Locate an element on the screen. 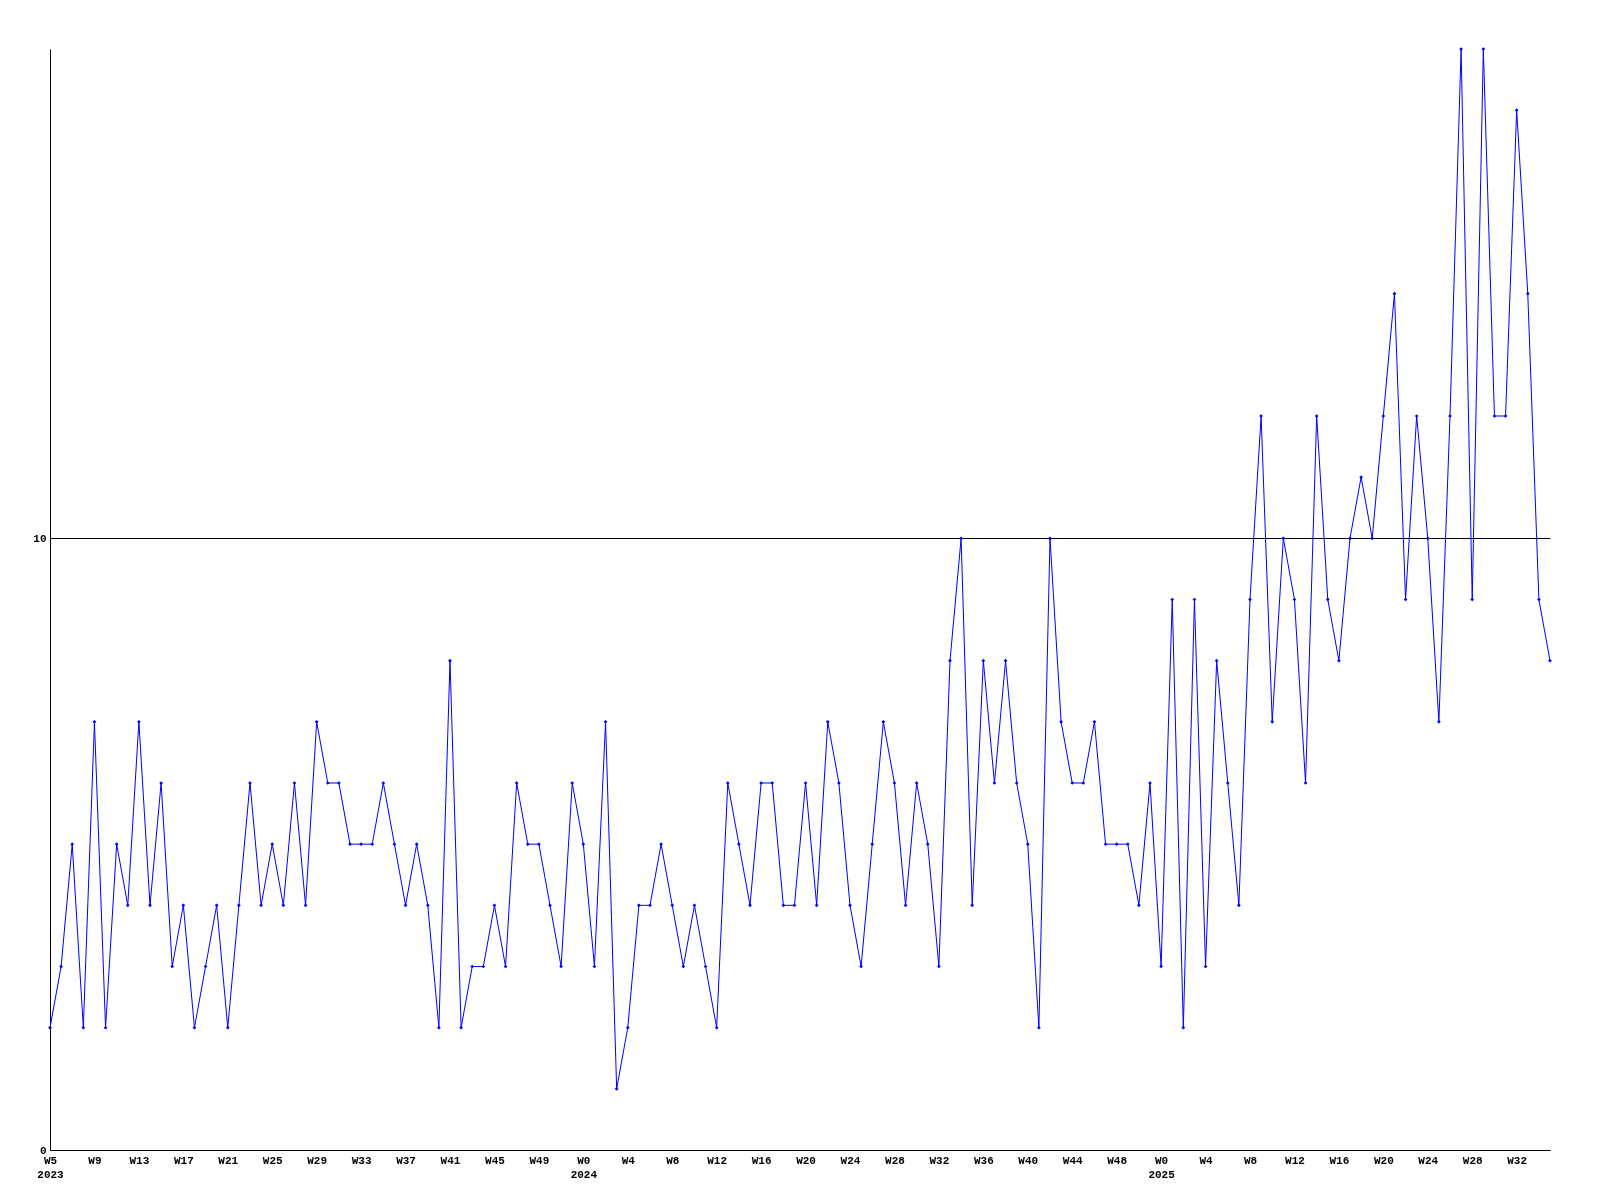 The image size is (1600, 1200). x-tick-label: W0 2025 is located at coordinates (1162, 1167).